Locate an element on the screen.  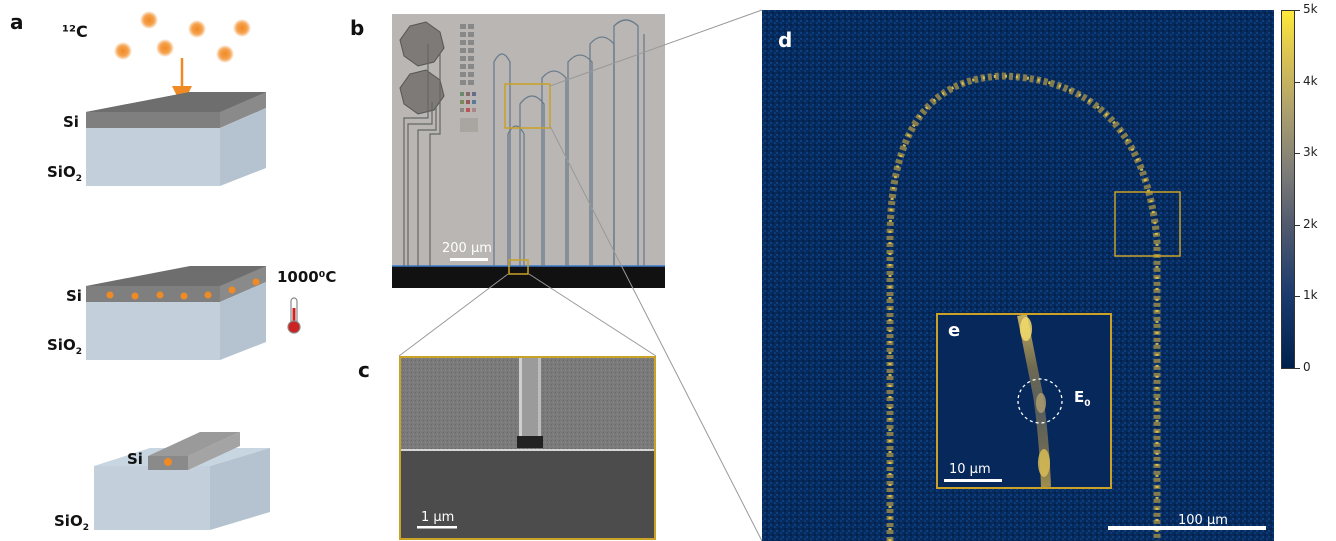
chip-layout-graphic is located at coordinates (528, 153).